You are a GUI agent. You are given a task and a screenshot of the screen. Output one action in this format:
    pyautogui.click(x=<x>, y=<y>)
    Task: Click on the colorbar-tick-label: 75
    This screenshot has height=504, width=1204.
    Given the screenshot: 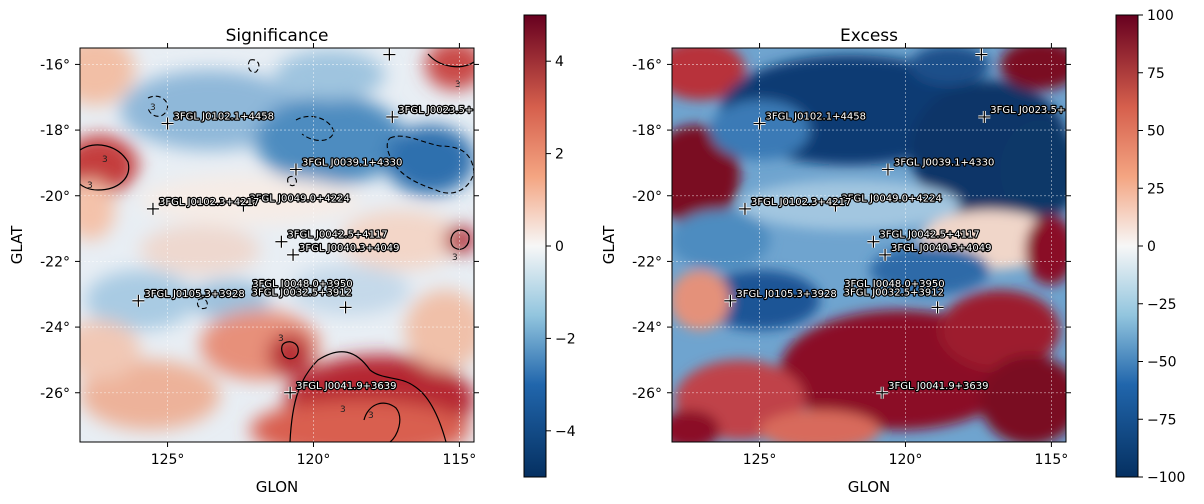 What is the action you would take?
    pyautogui.click(x=1156, y=74)
    